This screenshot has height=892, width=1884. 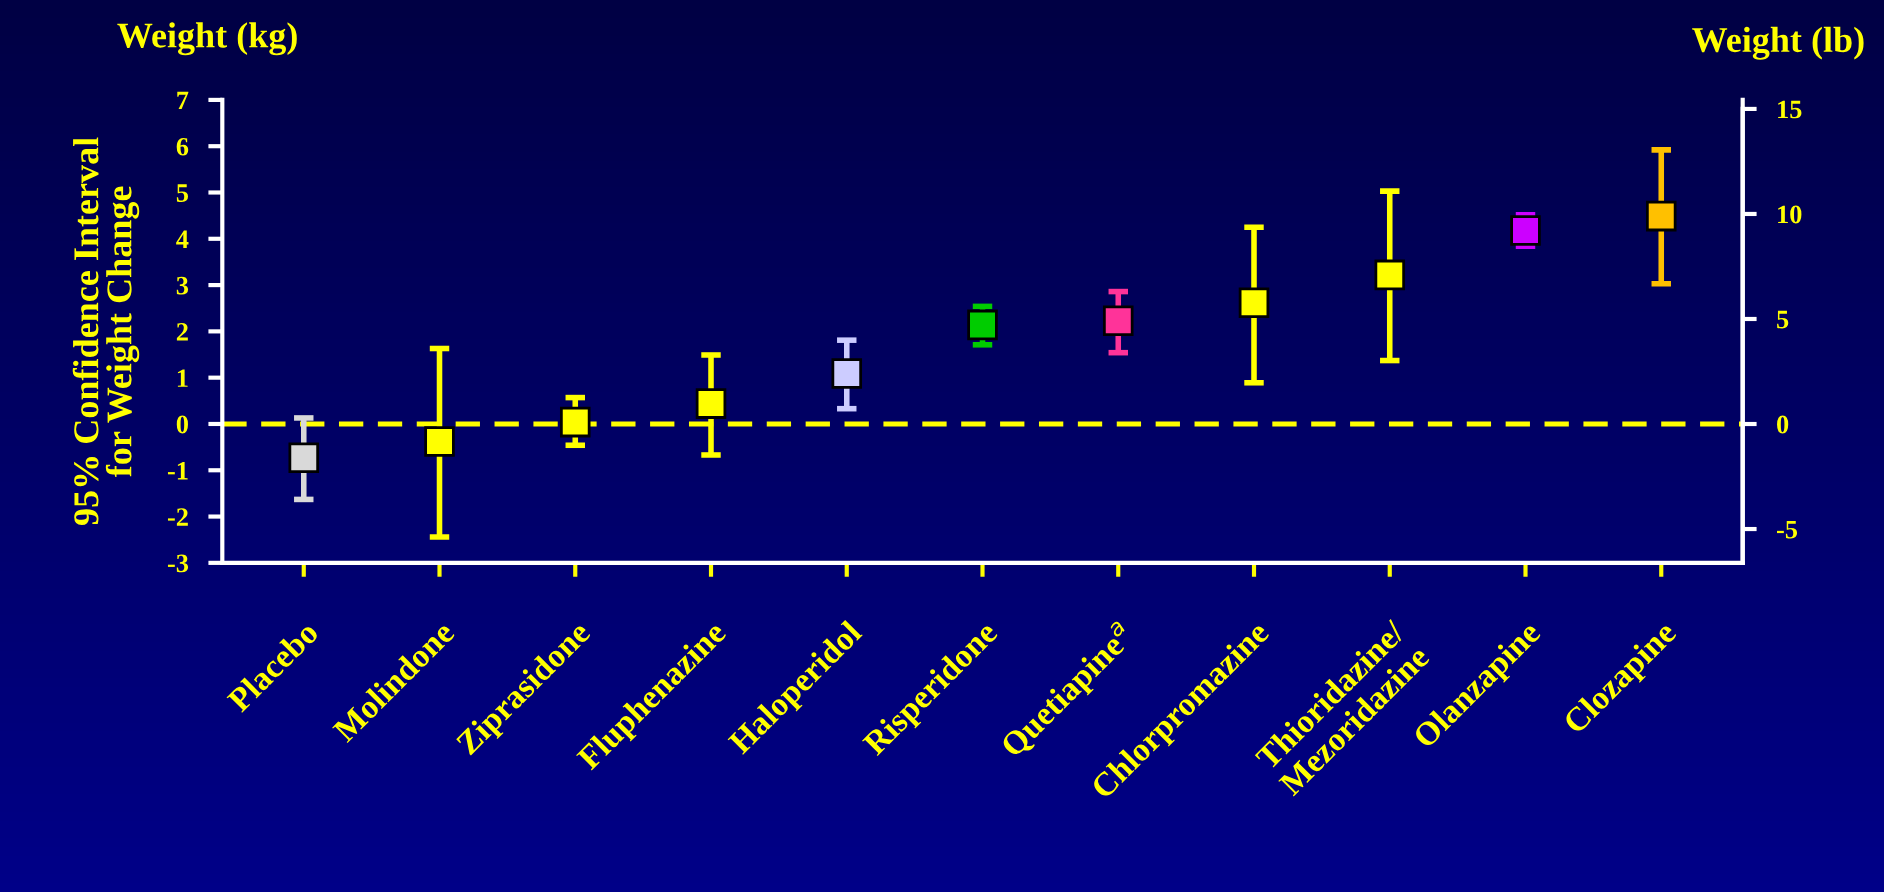 I want to click on y-axis-title: 95% Confidence Interval for Weight Change, so click(x=106, y=331).